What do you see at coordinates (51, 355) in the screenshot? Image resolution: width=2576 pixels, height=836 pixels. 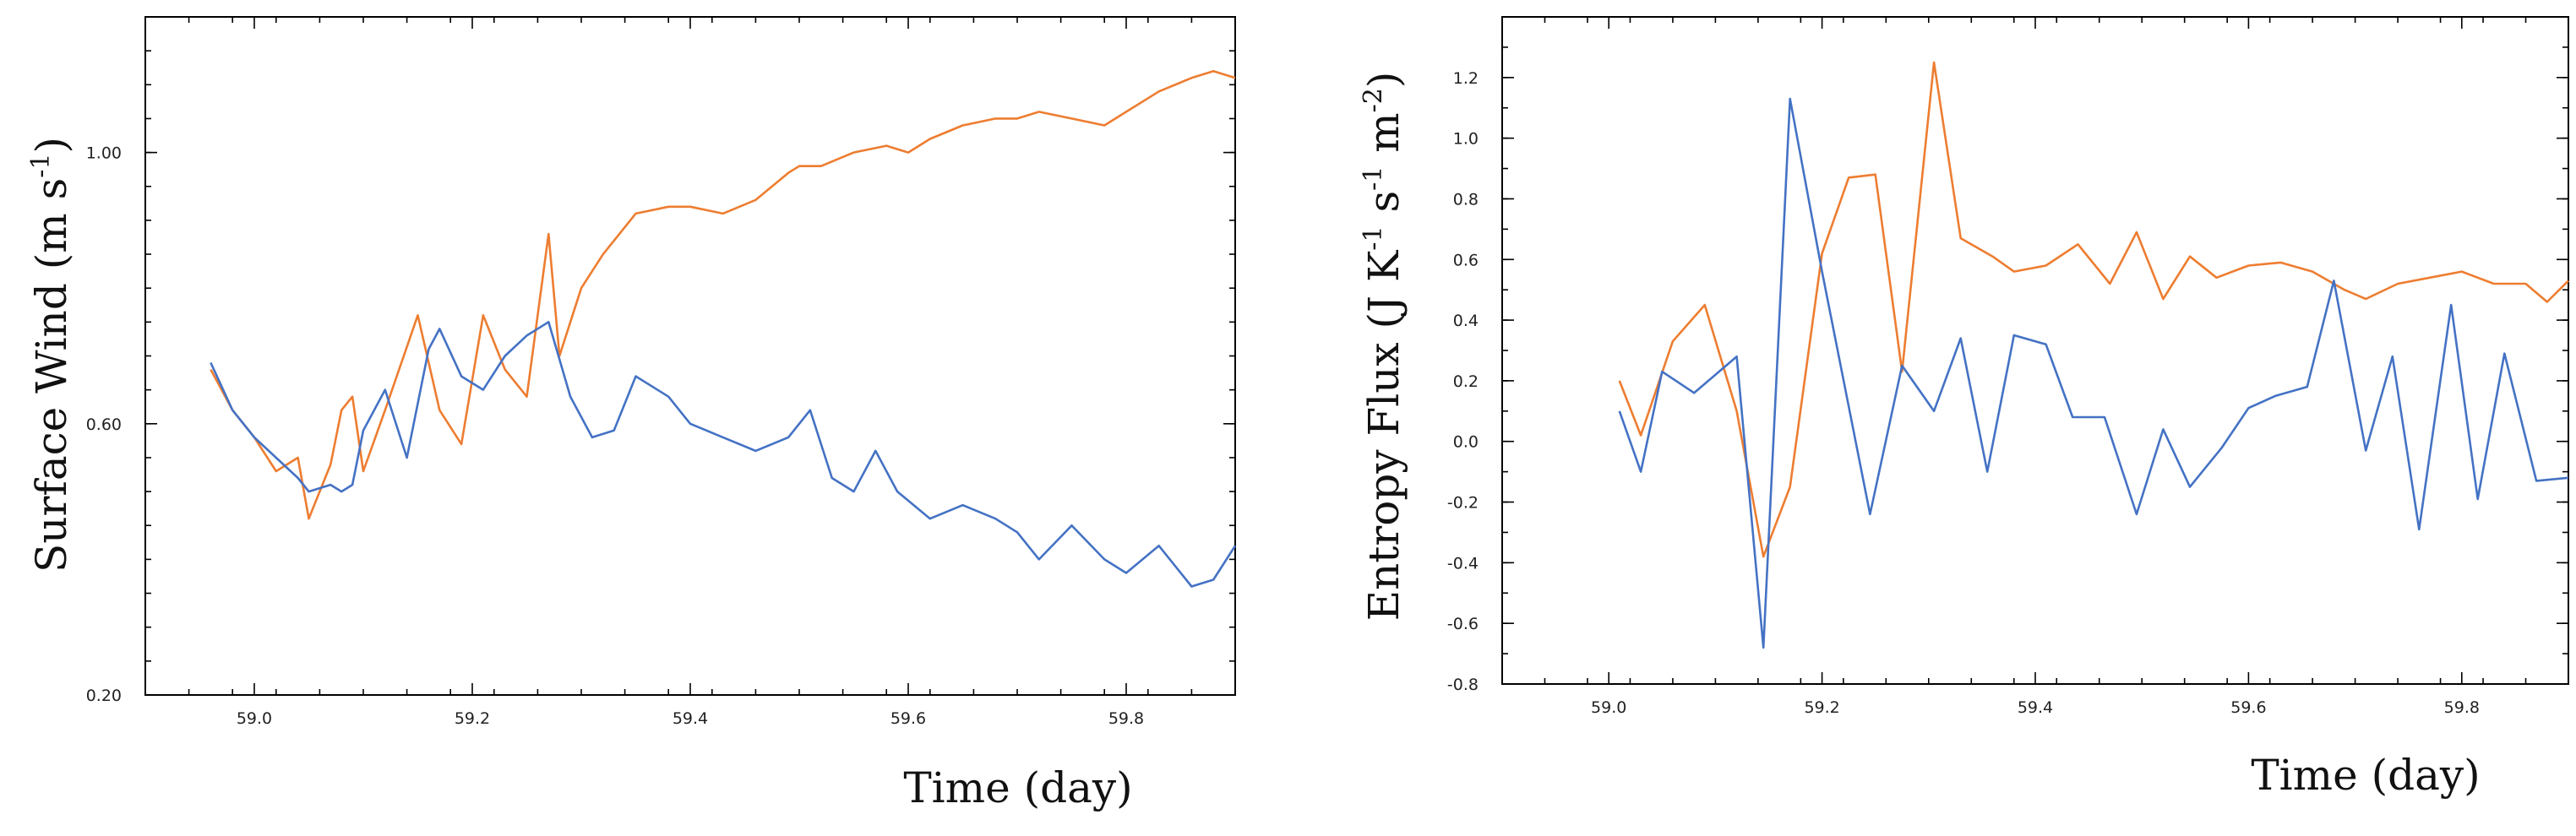 I see `y-axis-label: Surface Wind (m s-1)` at bounding box center [51, 355].